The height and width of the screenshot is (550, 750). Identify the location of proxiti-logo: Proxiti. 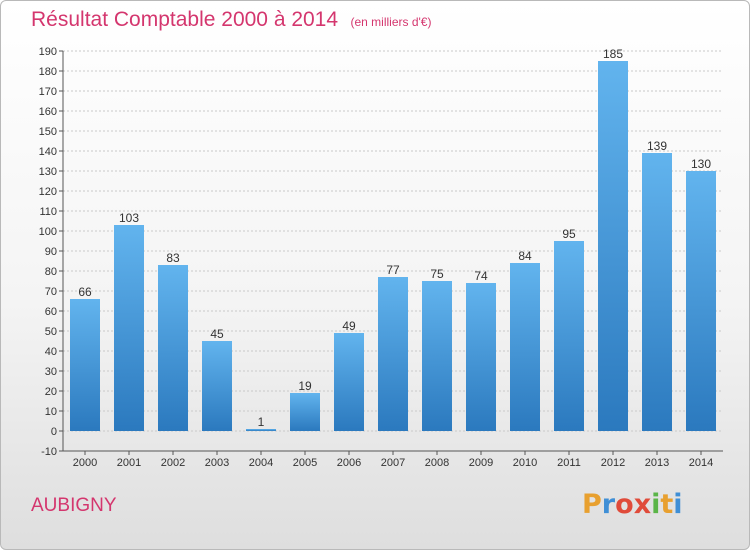
(632, 504).